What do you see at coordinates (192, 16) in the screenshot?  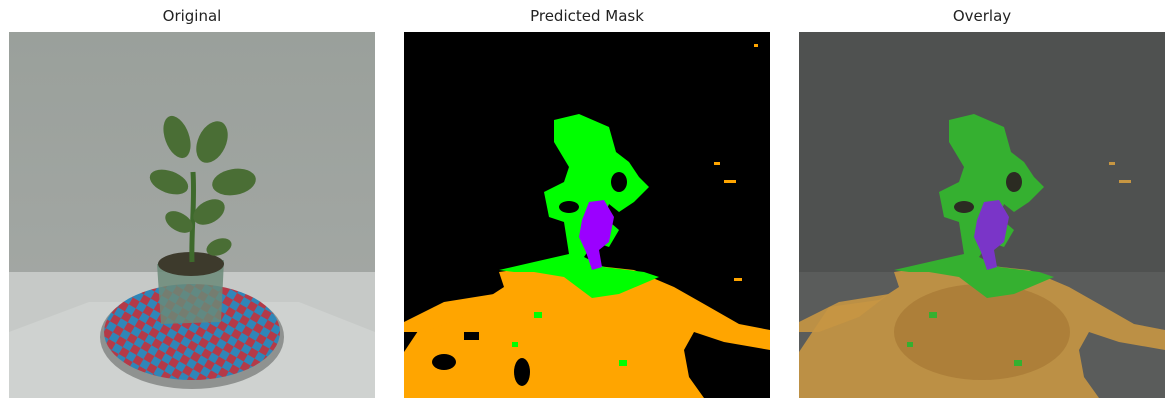 I see `panel-title-original: Original` at bounding box center [192, 16].